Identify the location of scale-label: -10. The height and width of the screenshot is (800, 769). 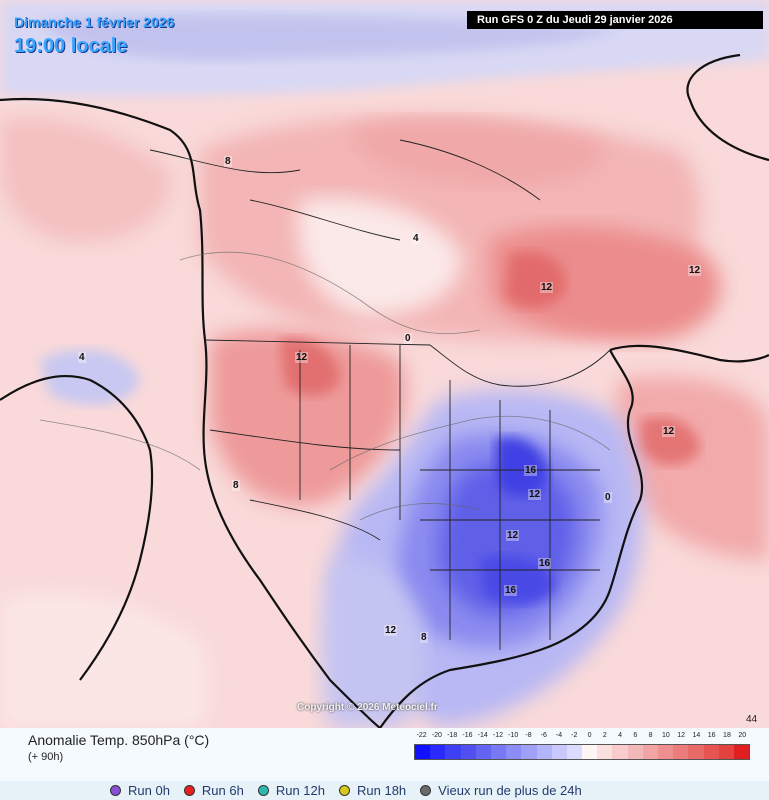
(513, 735).